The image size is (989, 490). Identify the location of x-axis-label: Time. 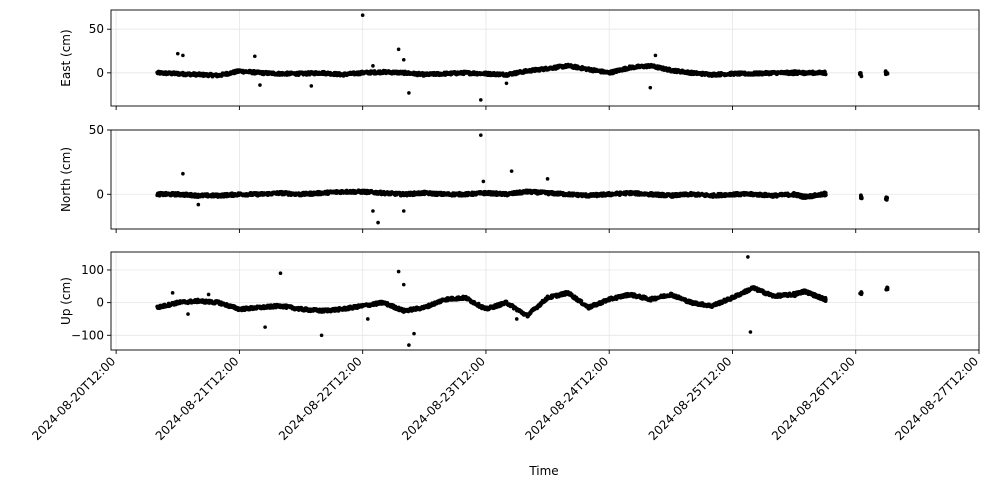
(543, 471).